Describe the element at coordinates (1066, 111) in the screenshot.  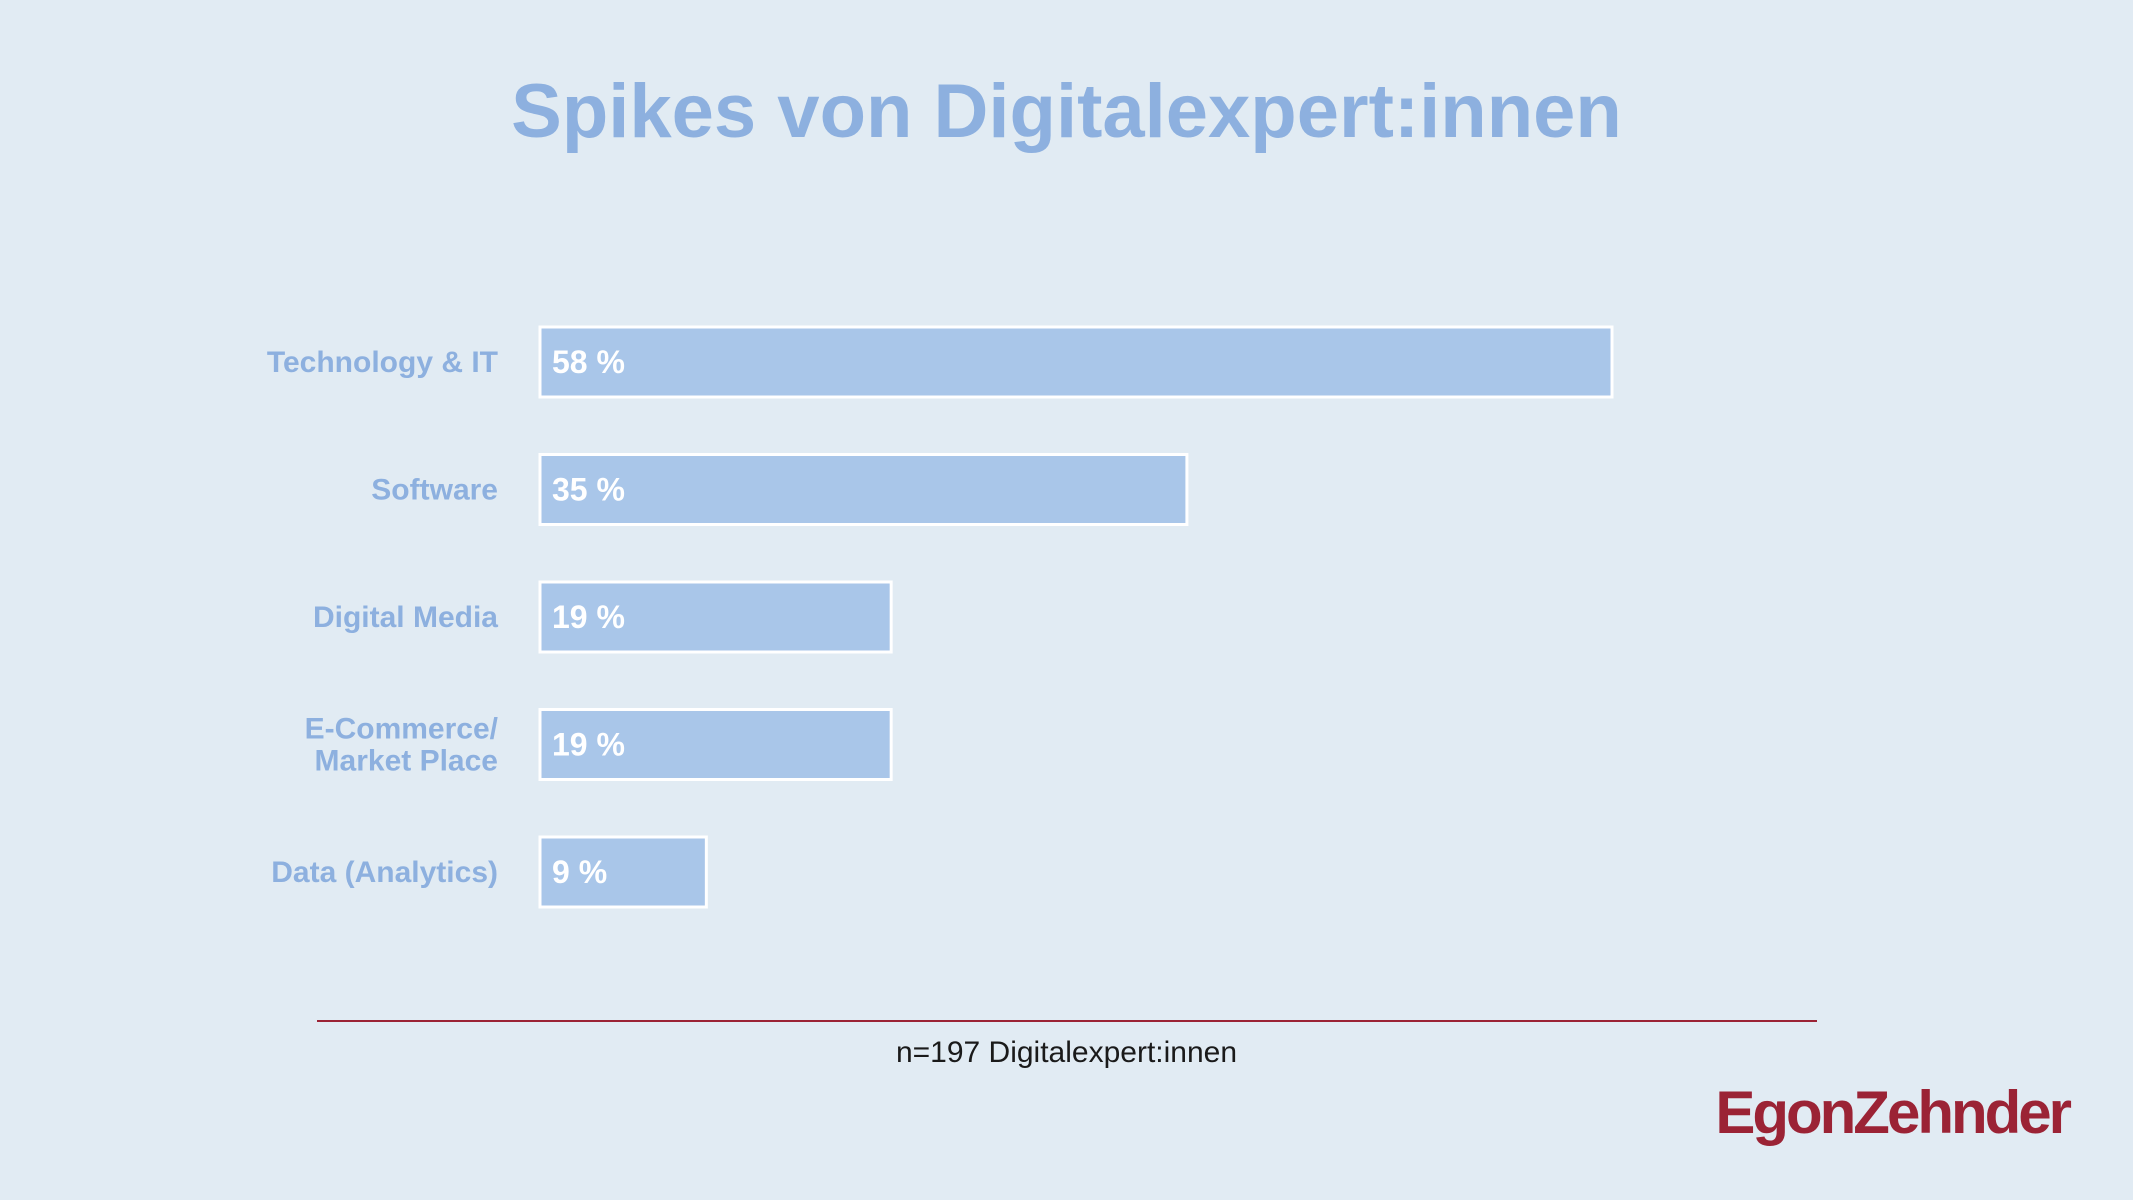
I see `chart-title: Spikes von Digitalexpert:innen` at that location.